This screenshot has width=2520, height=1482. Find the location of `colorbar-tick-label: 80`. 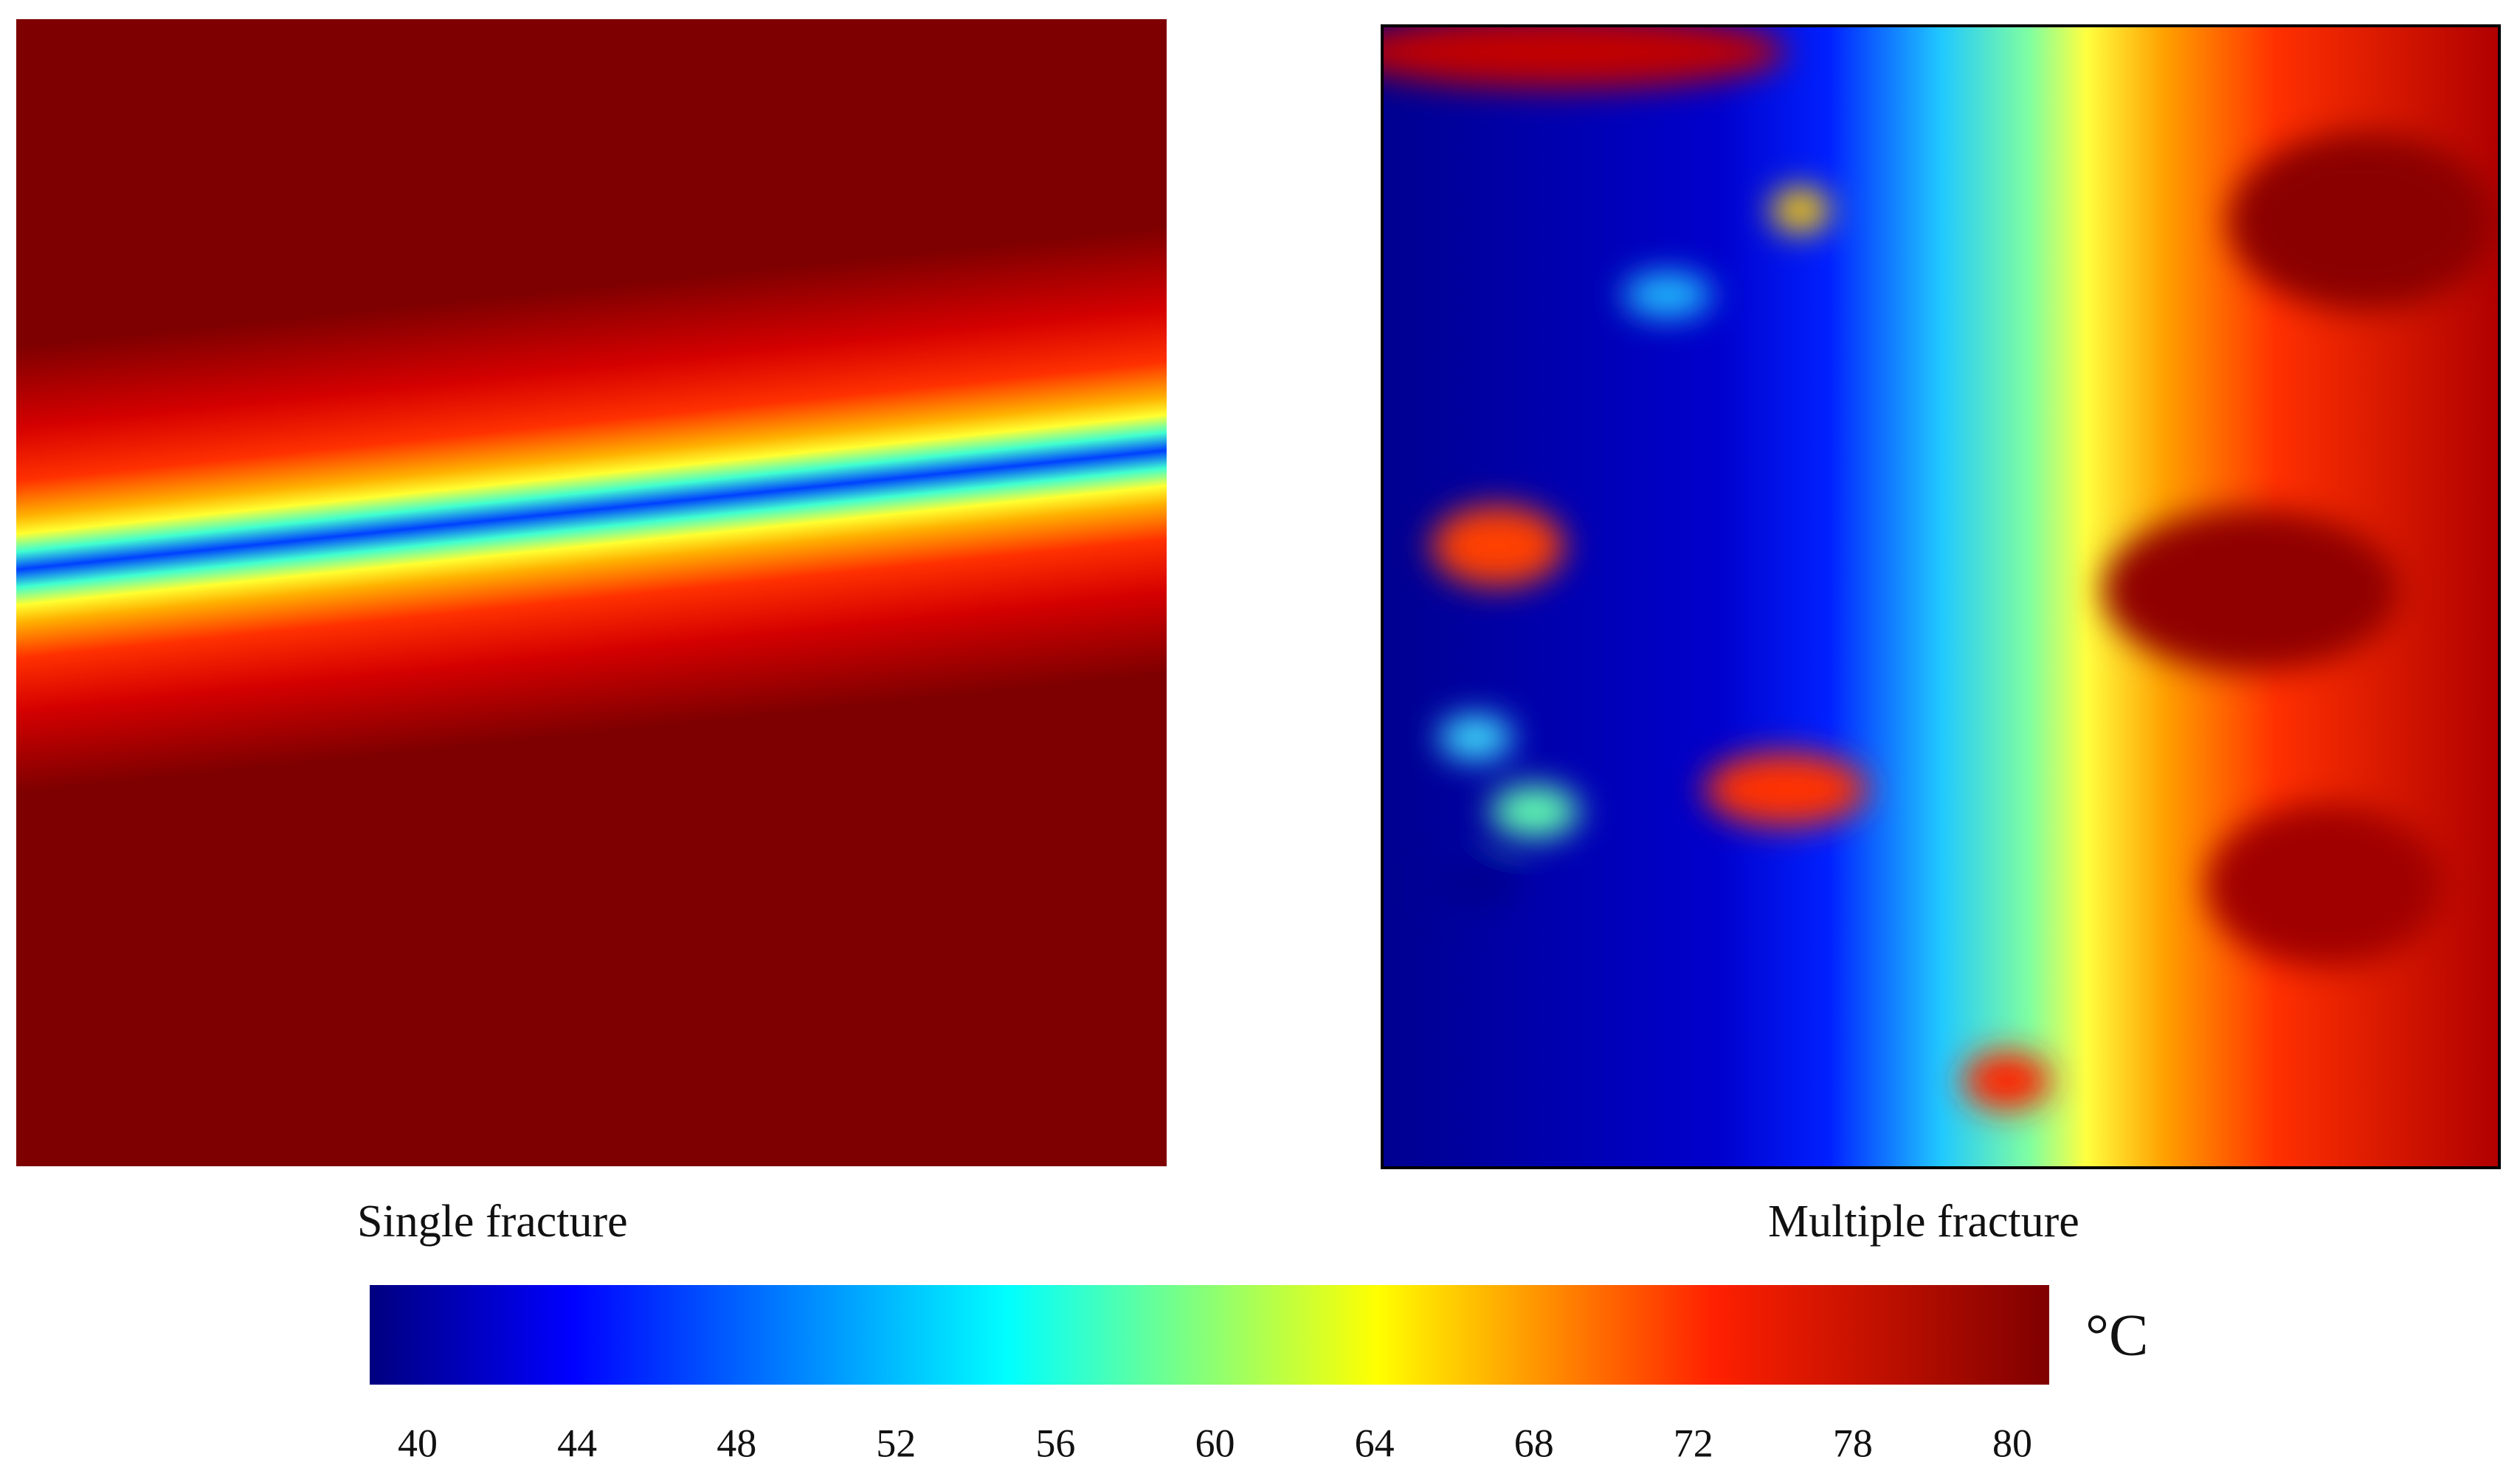

colorbar-tick-label: 80 is located at coordinates (2012, 1443).